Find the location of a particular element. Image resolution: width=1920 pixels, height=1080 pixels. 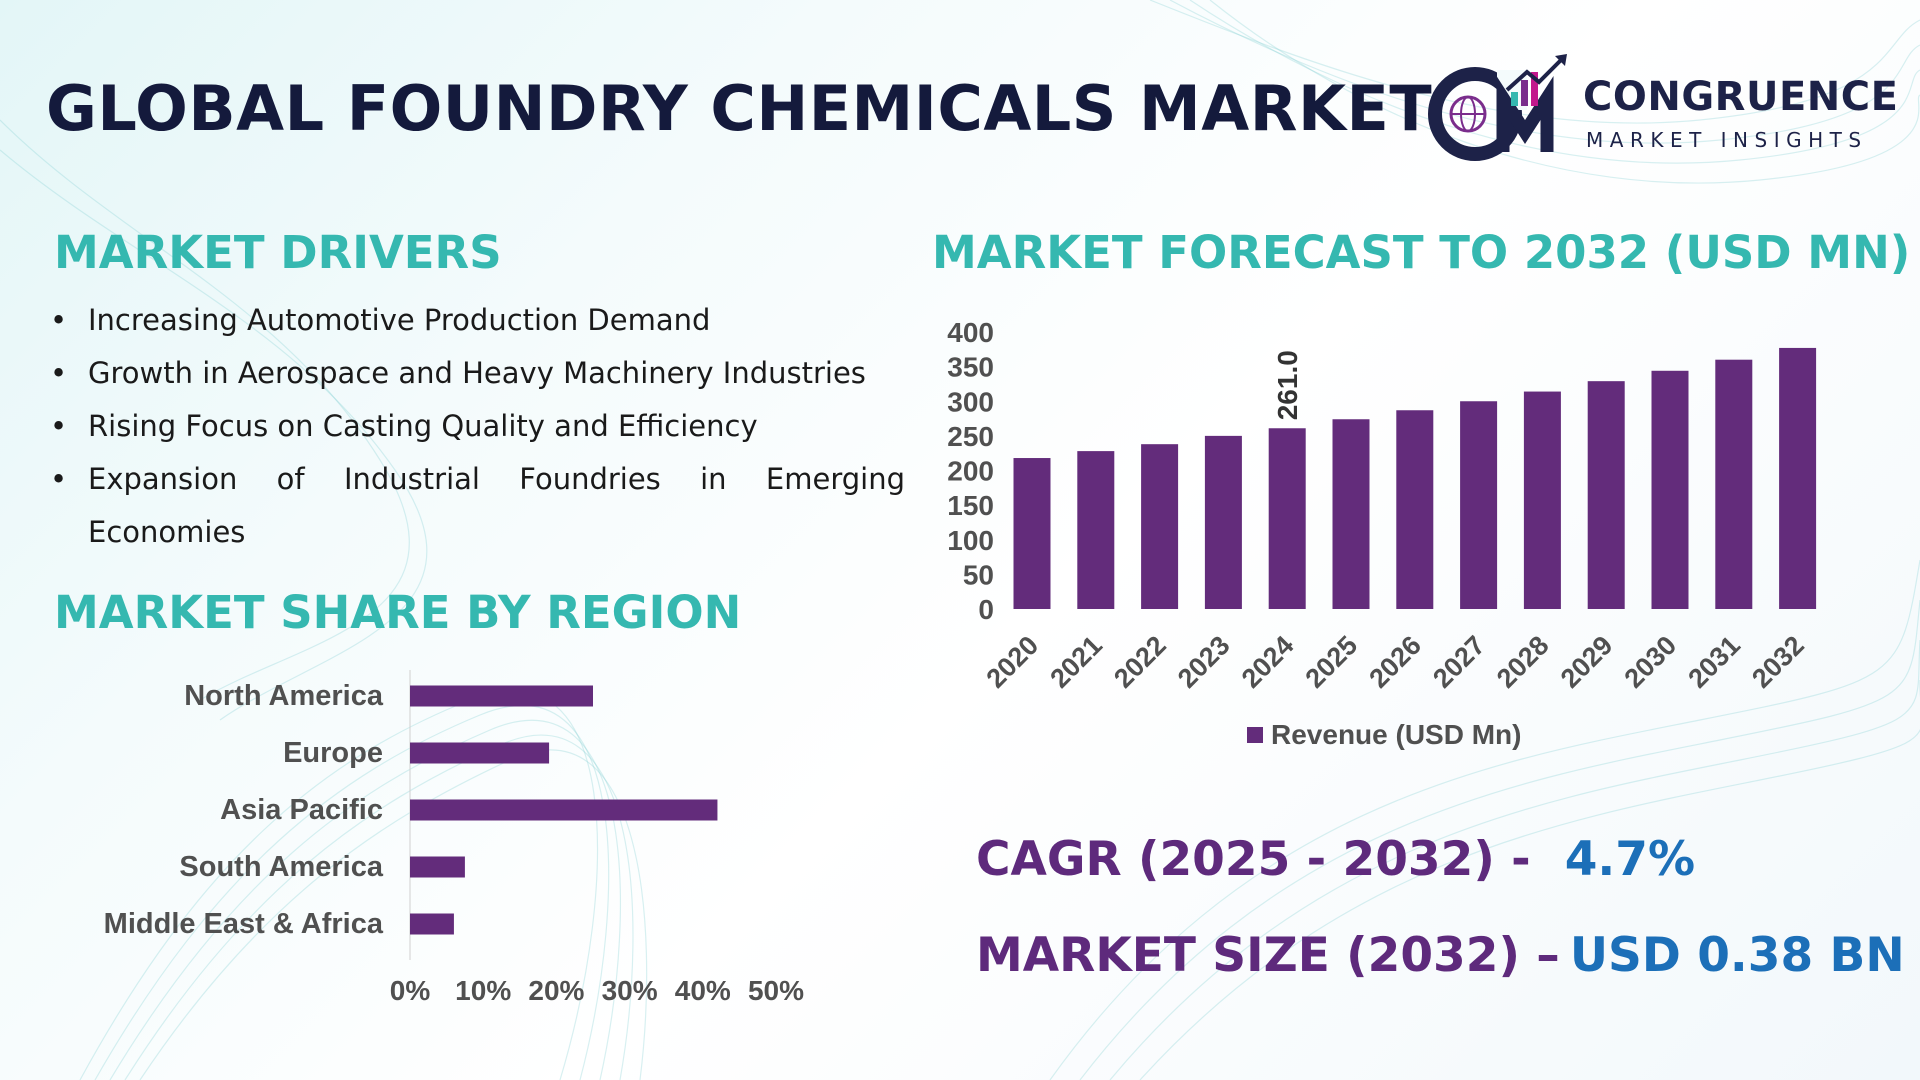

cagr-value: 4.7% is located at coordinates (1630, 859).